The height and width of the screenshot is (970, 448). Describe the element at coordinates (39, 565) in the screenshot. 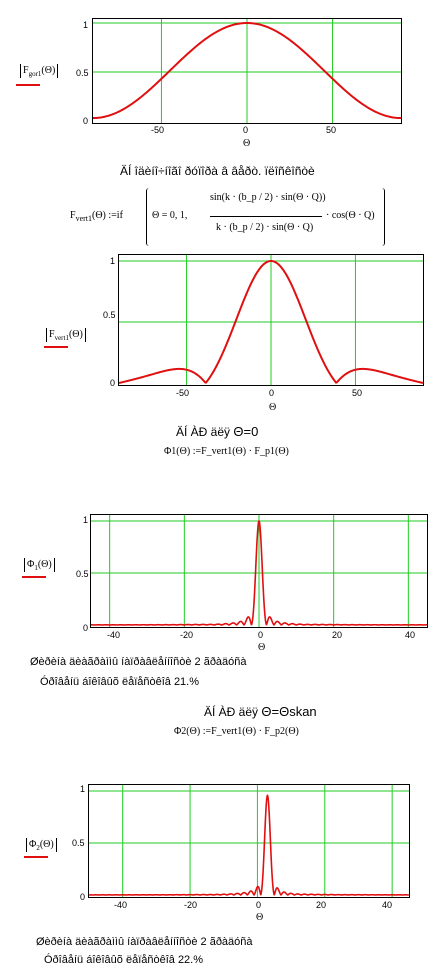

I see `plot3-ylabel: Φ1(Θ)` at that location.